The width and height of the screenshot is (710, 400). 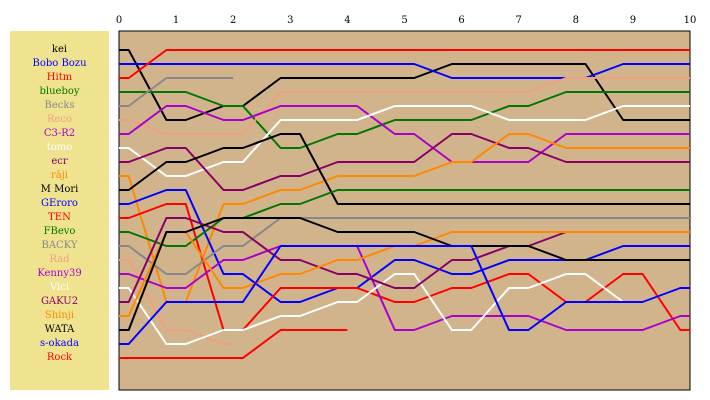 I want to click on legend-entry: blueboy, so click(x=59, y=91).